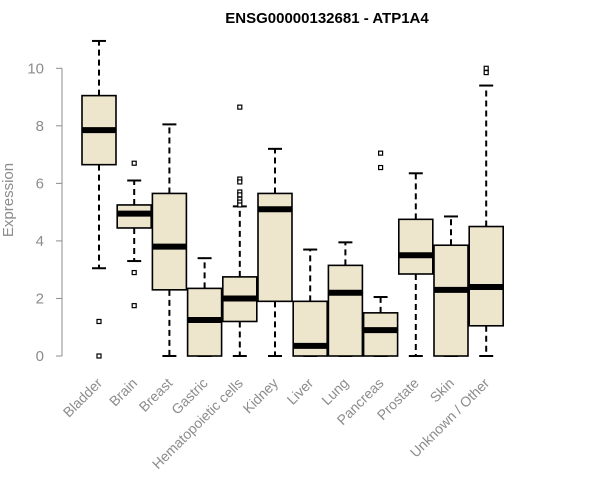  I want to click on box-kidney, so click(275, 252).